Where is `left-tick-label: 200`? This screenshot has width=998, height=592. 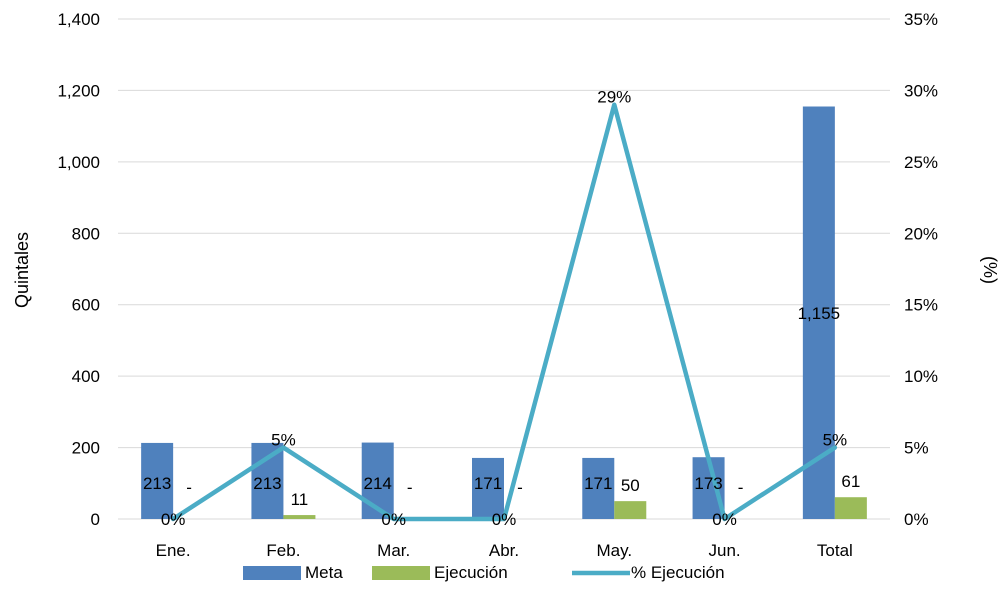
left-tick-label: 200 is located at coordinates (86, 448).